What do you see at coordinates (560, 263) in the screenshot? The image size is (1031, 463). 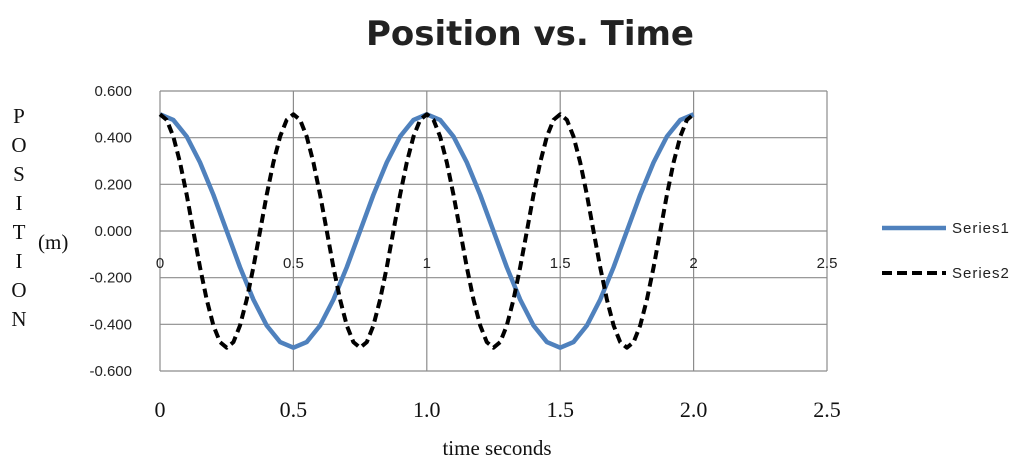 I see `x-tick-label-inner: 1.5` at bounding box center [560, 263].